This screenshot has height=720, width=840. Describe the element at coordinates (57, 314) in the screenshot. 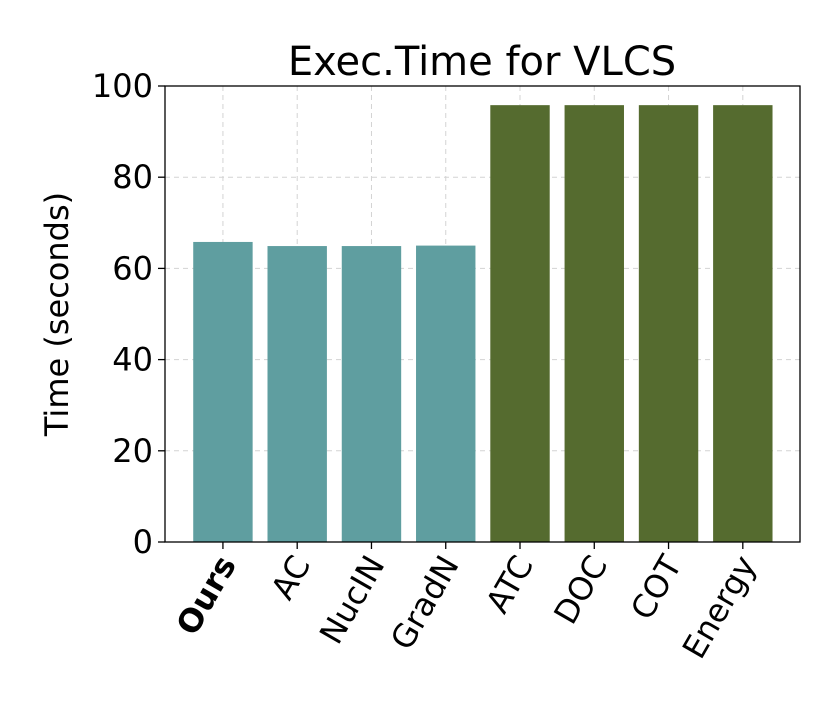

I see `y-axis-label: Time (seconds)` at that location.